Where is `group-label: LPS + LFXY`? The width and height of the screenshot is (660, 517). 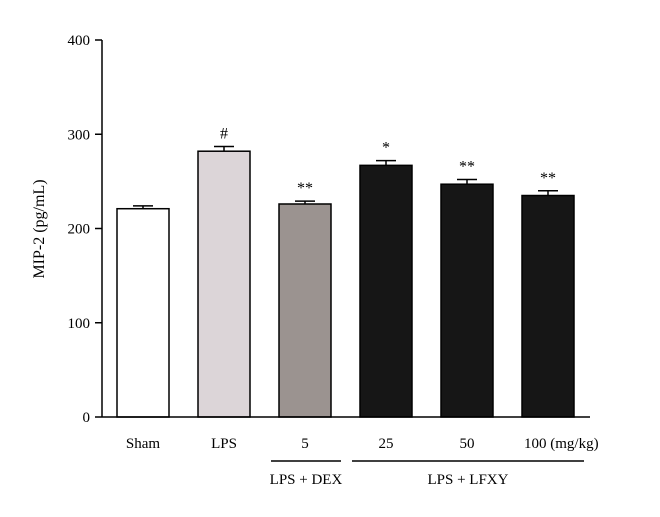
group-label: LPS + LFXY is located at coordinates (468, 480).